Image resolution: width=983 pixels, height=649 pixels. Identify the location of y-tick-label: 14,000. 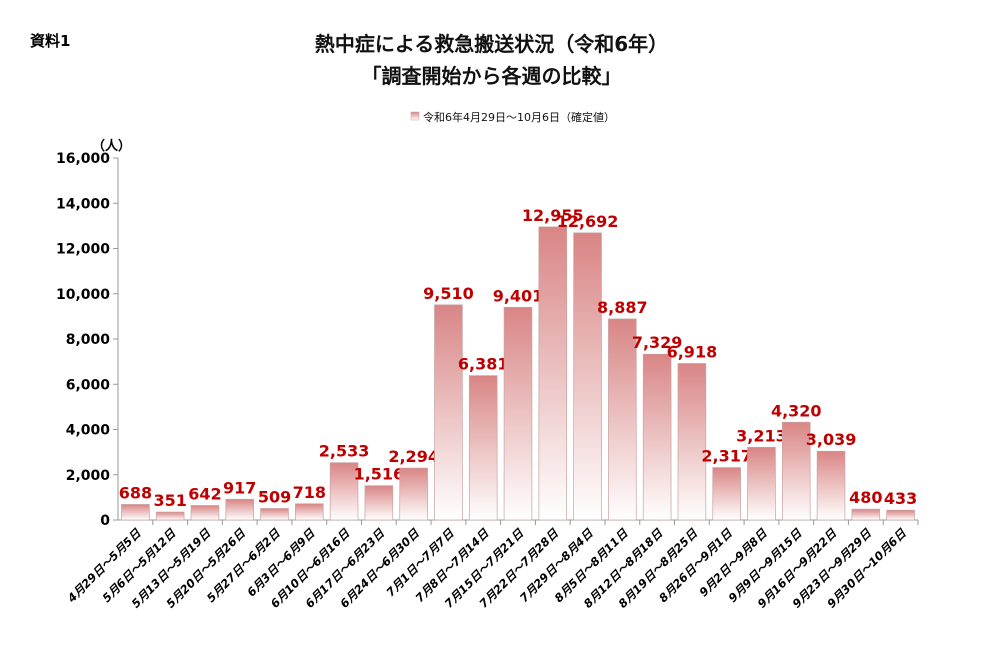
(83, 204).